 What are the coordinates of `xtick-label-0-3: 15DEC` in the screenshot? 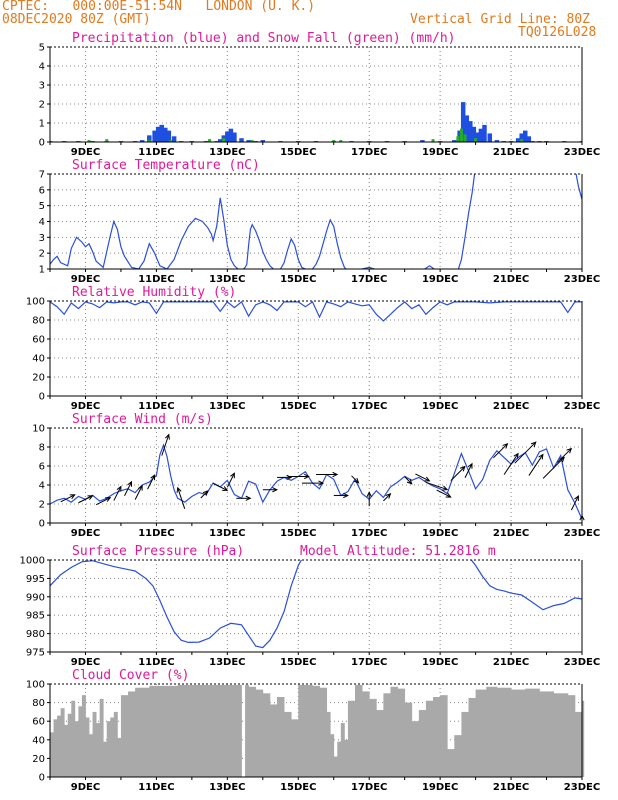 It's located at (298, 152).